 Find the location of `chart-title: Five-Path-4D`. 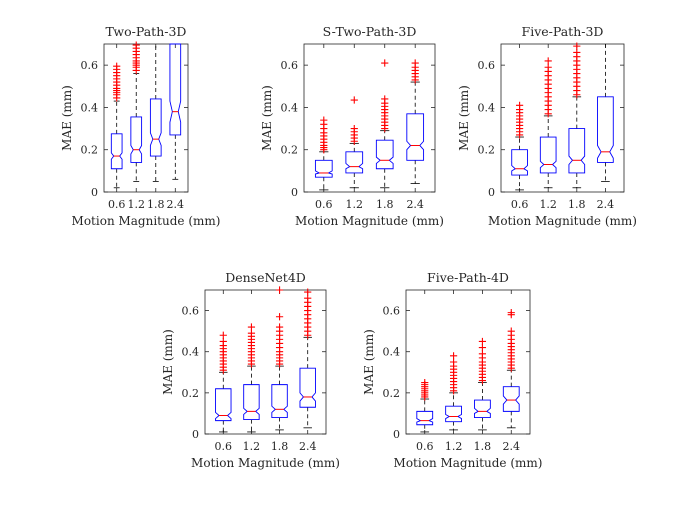

chart-title: Five-Path-4D is located at coordinates (468, 277).